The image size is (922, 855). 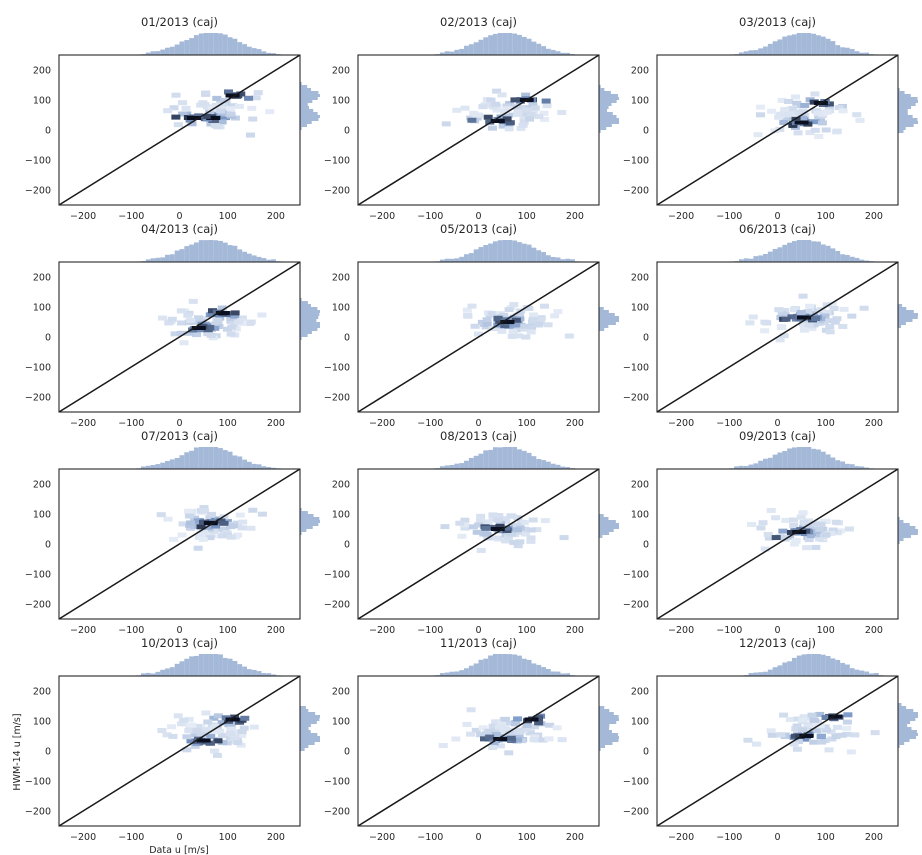 I want to click on x-tick-label: 200, so click(x=874, y=216).